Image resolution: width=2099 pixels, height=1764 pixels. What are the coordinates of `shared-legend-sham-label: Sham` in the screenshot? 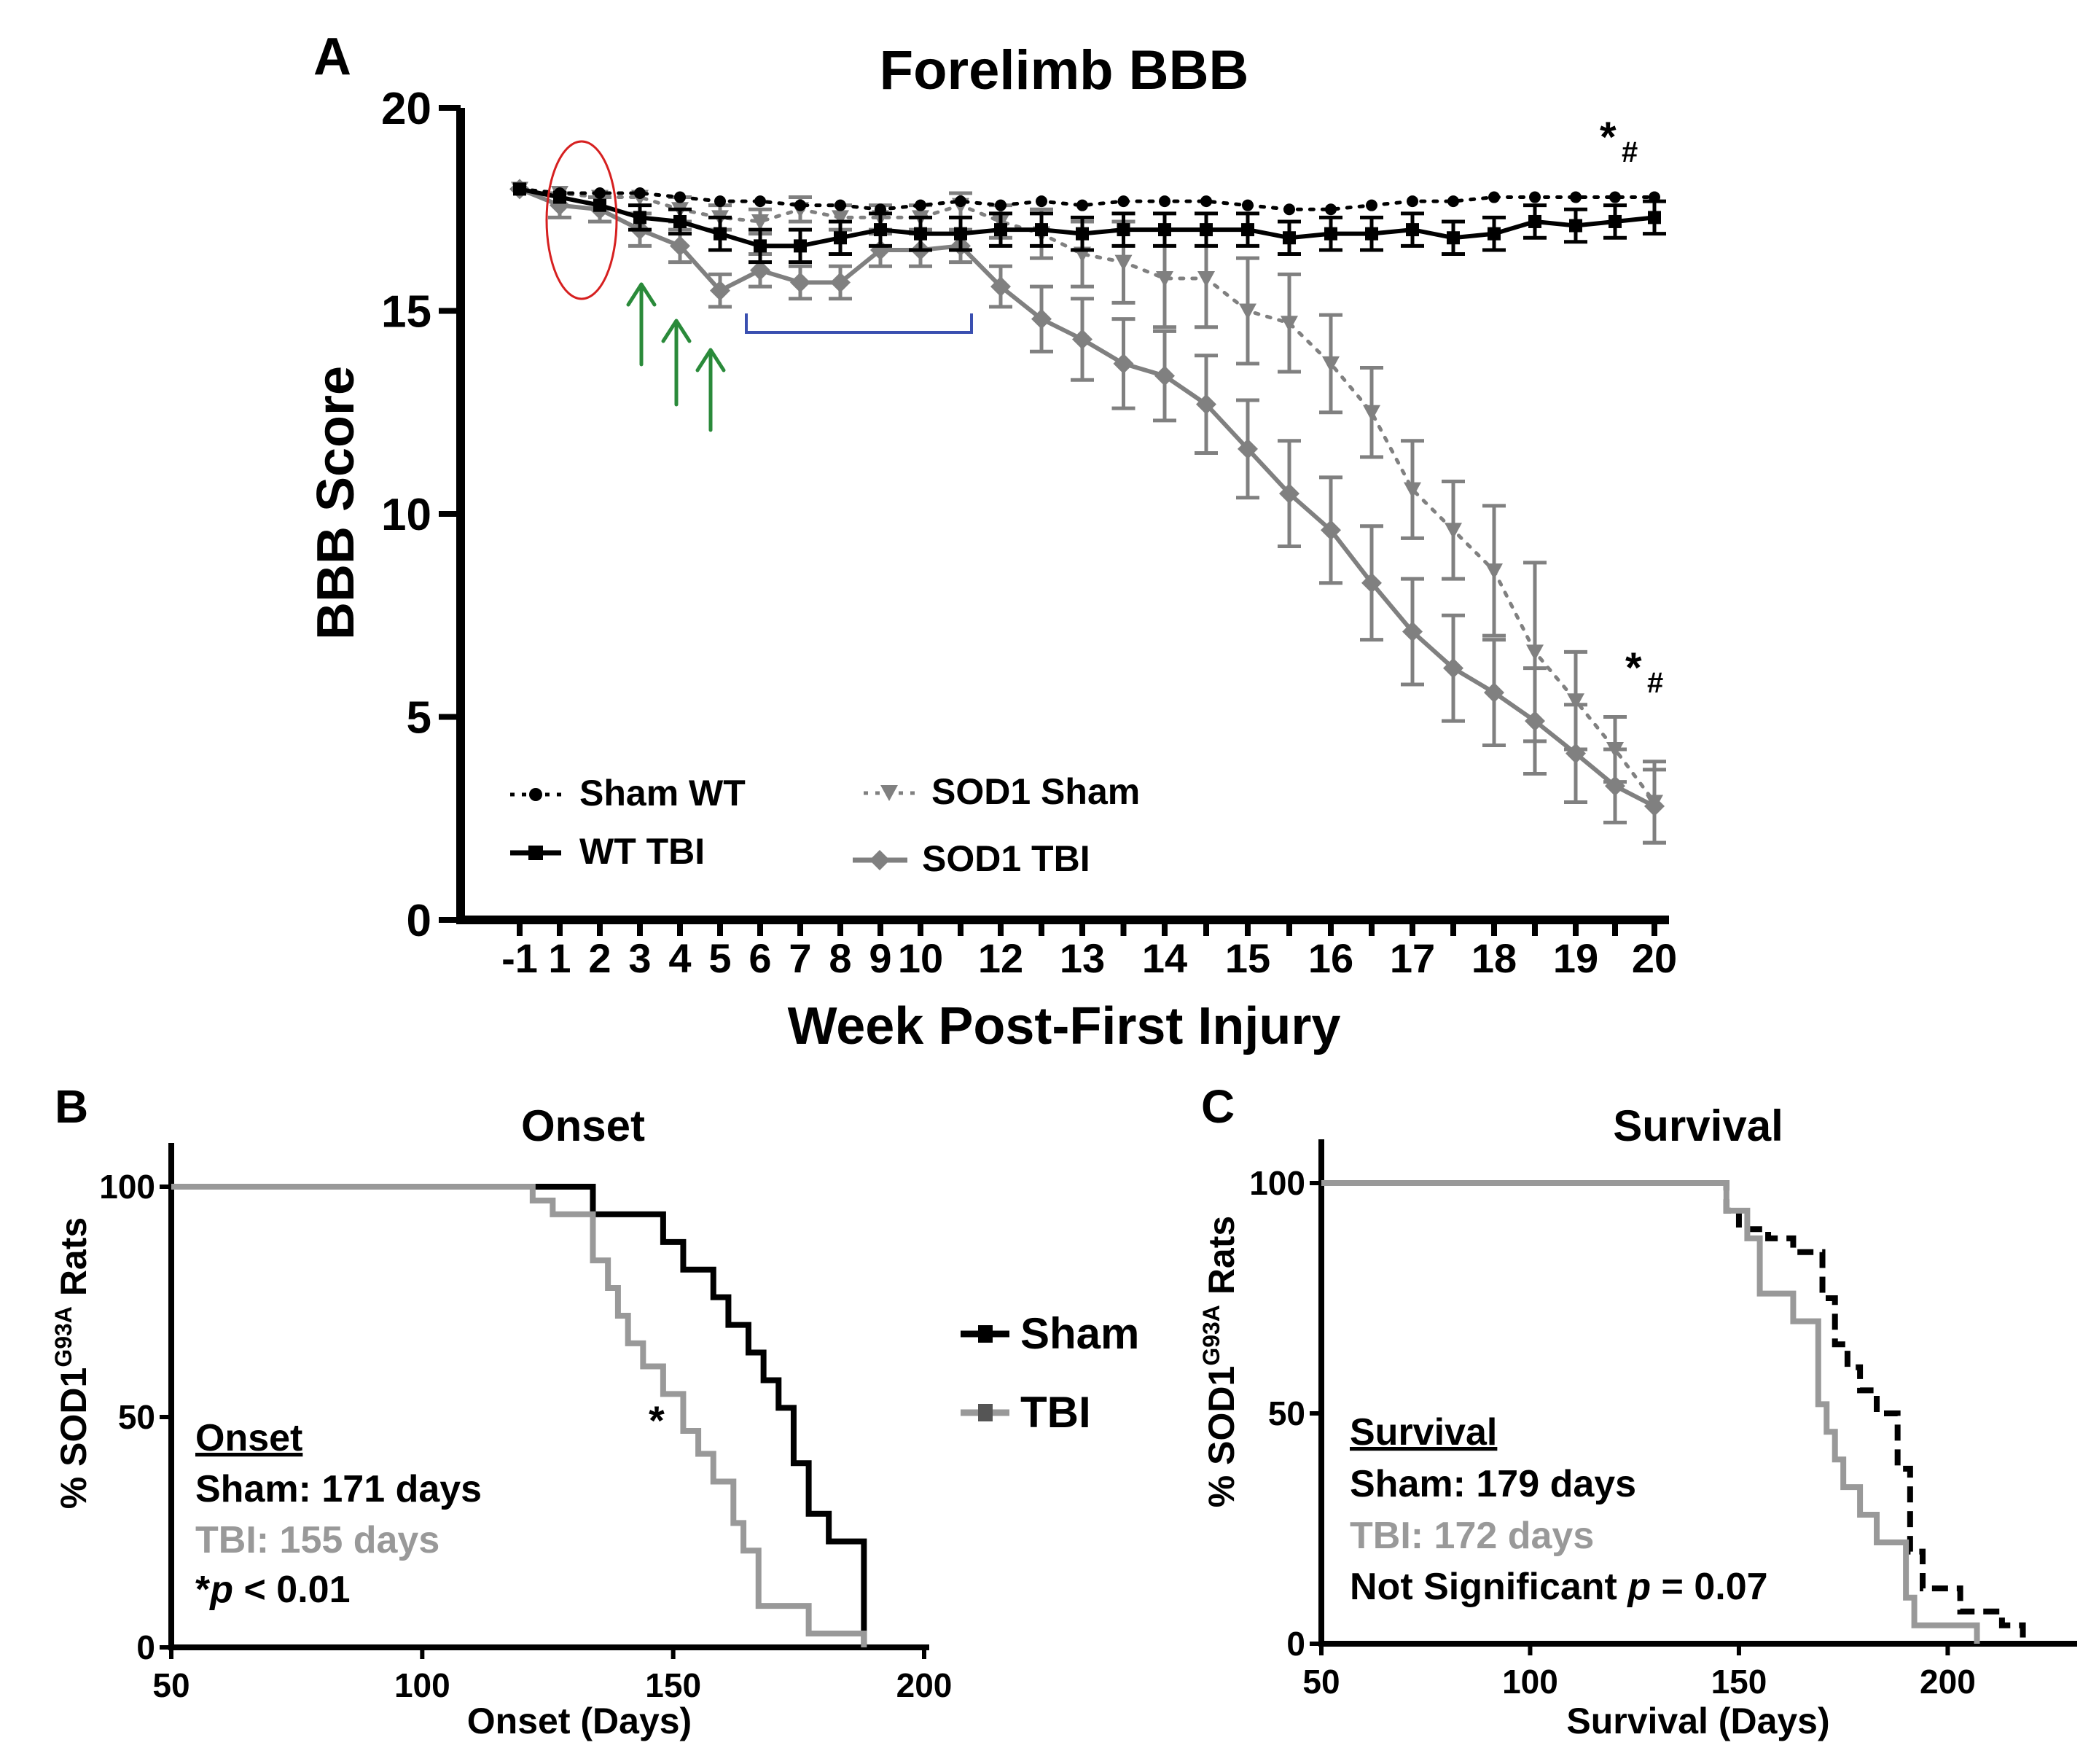 It's located at (1079, 1333).